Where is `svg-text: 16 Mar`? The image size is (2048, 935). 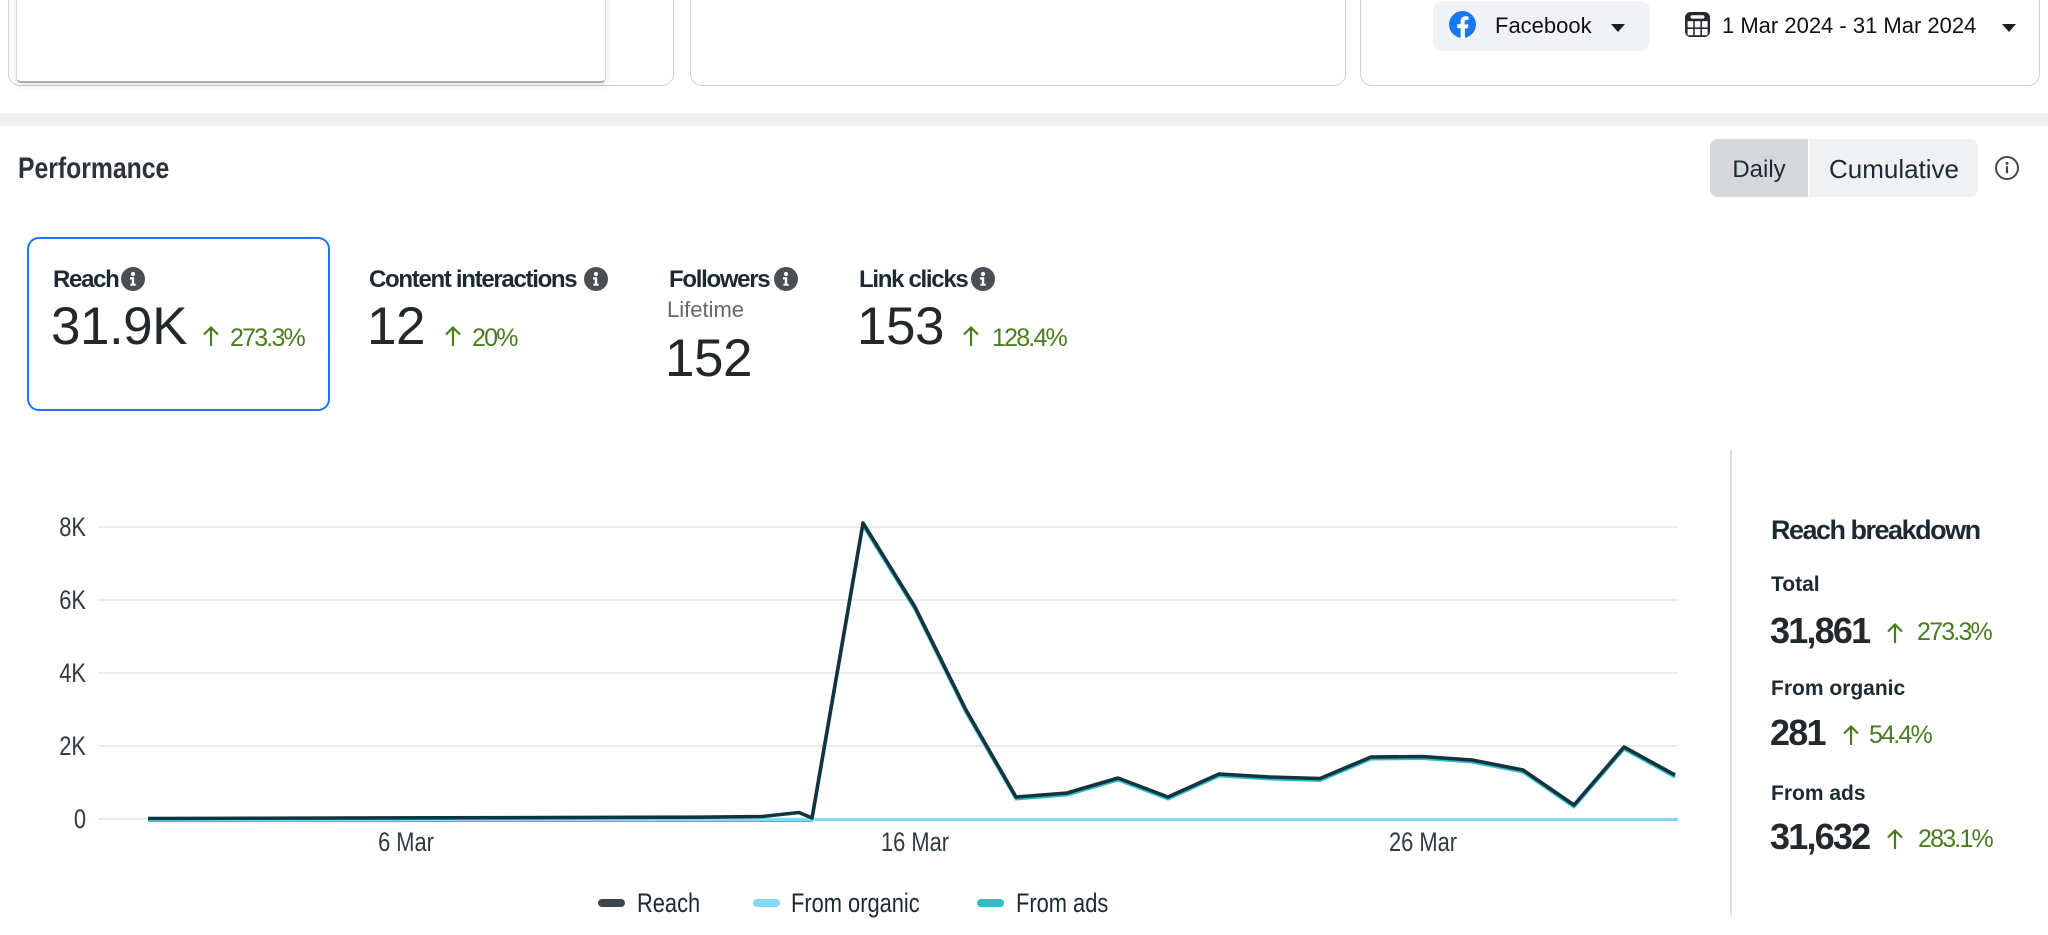 svg-text: 16 Mar is located at coordinates (915, 843).